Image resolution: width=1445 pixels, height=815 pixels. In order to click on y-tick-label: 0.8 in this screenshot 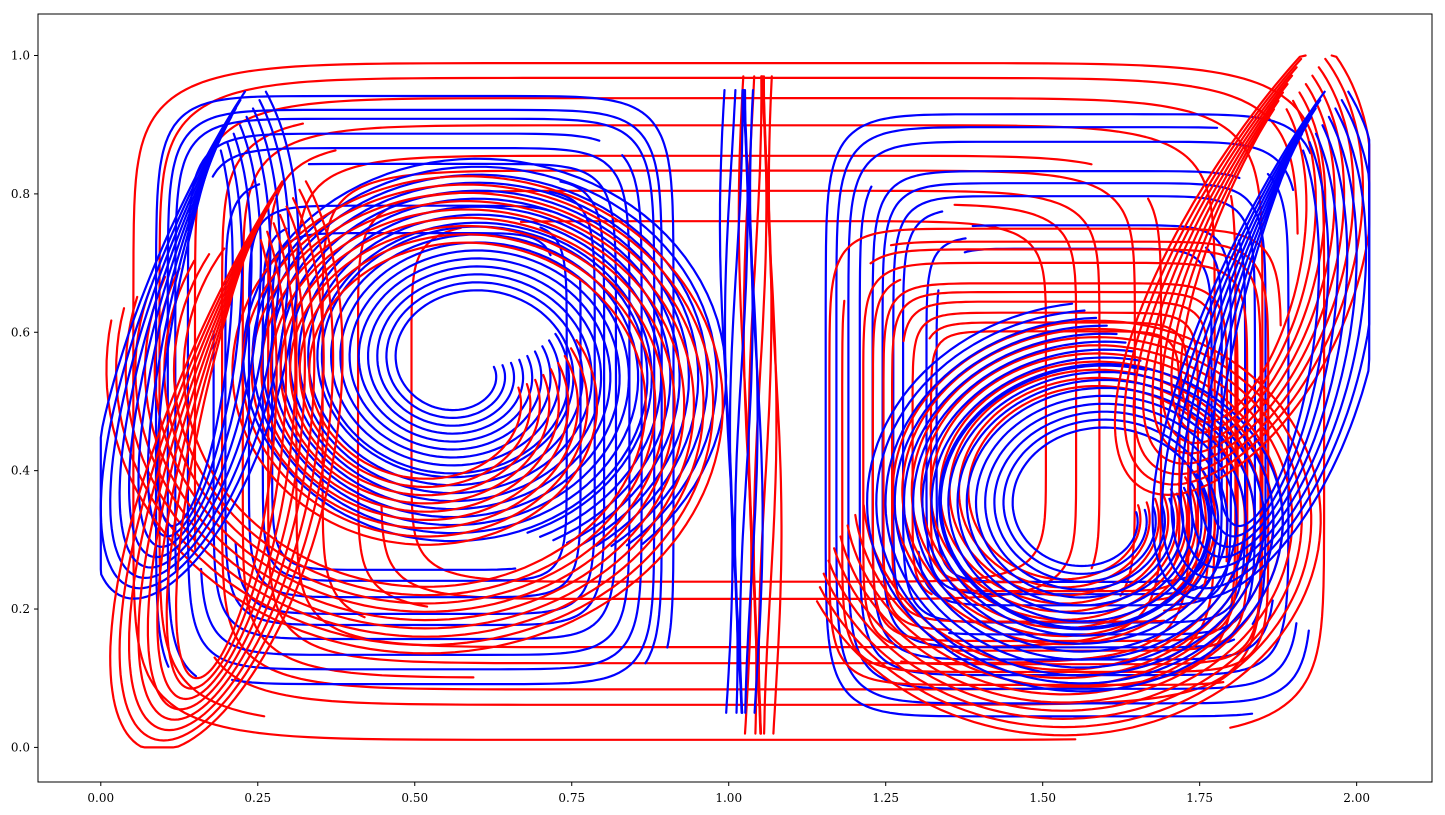, I will do `click(20, 194)`.